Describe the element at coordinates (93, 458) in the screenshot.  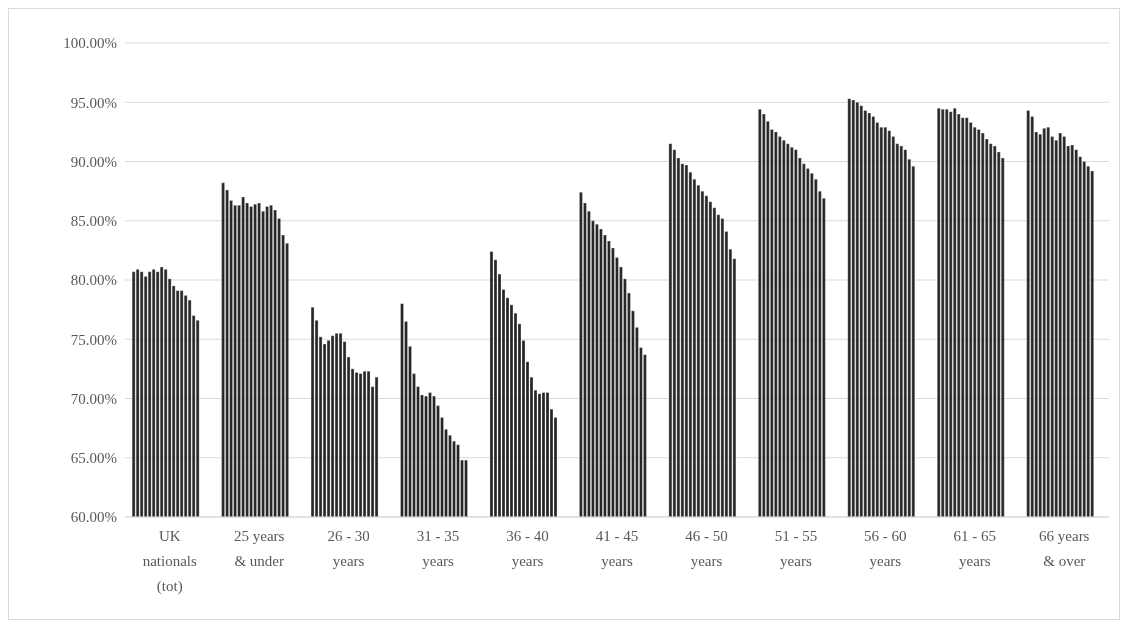
I see `y-tick-label: 65.00%` at that location.